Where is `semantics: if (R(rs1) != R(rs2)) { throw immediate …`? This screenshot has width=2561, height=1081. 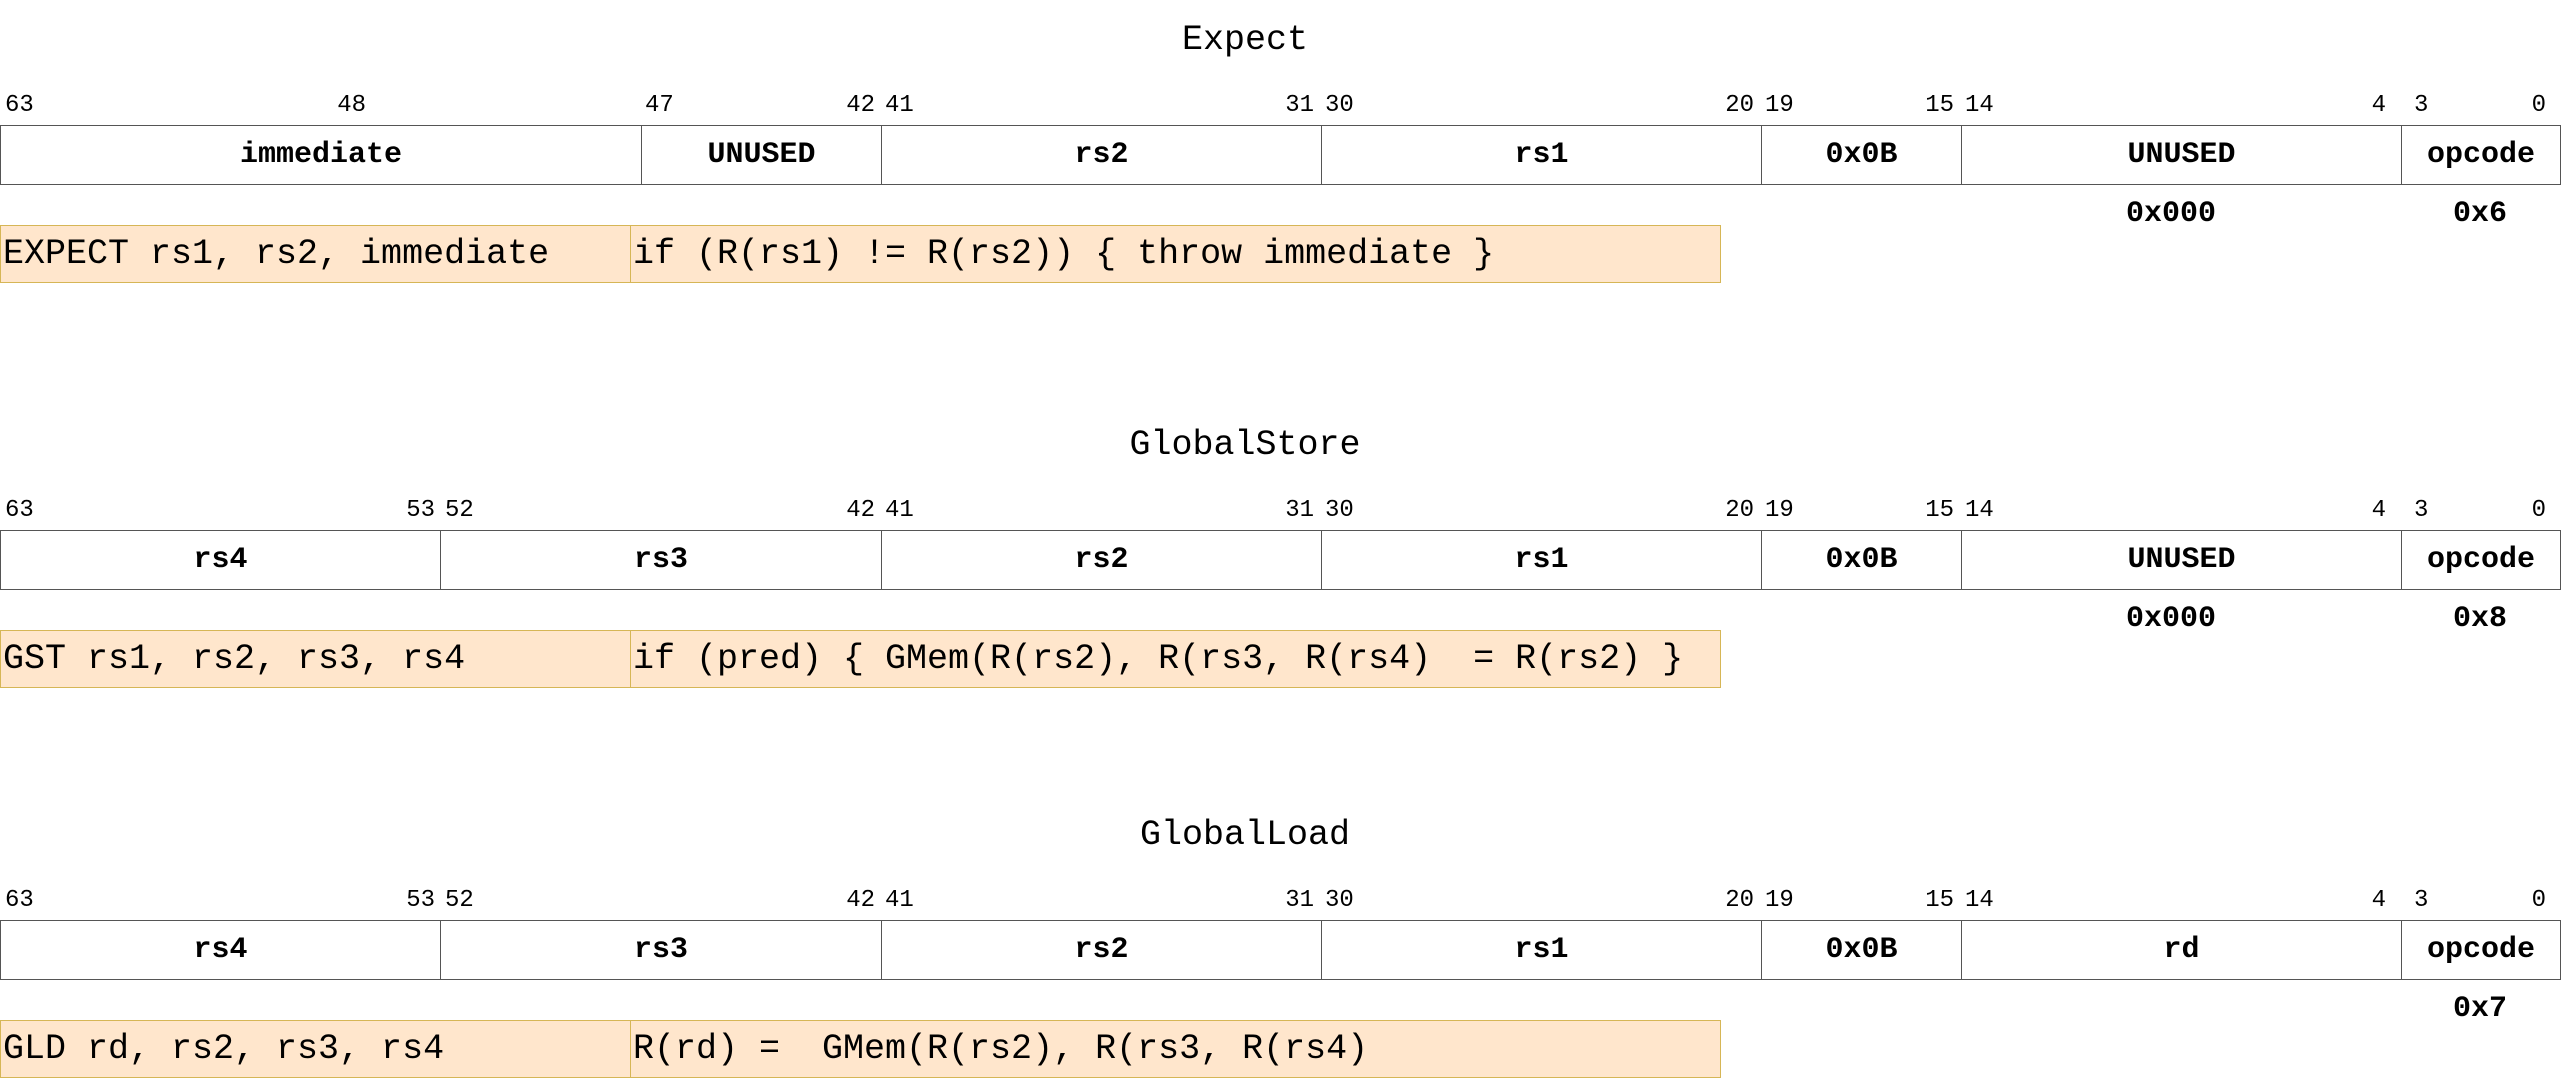 semantics: if (R(rs1) != R(rs2)) { throw immediate … is located at coordinates (1176, 254).